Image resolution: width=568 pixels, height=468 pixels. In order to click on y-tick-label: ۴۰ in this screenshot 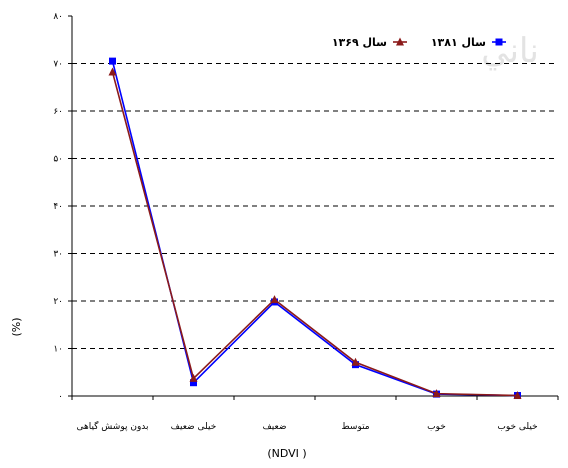, I will do `click(58, 207)`.